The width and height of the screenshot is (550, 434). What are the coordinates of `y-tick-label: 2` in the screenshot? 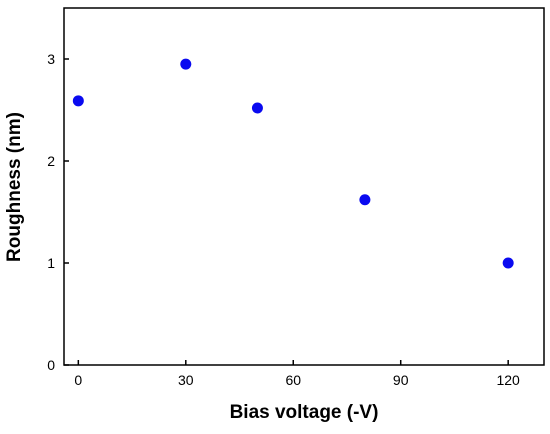 It's located at (51, 161).